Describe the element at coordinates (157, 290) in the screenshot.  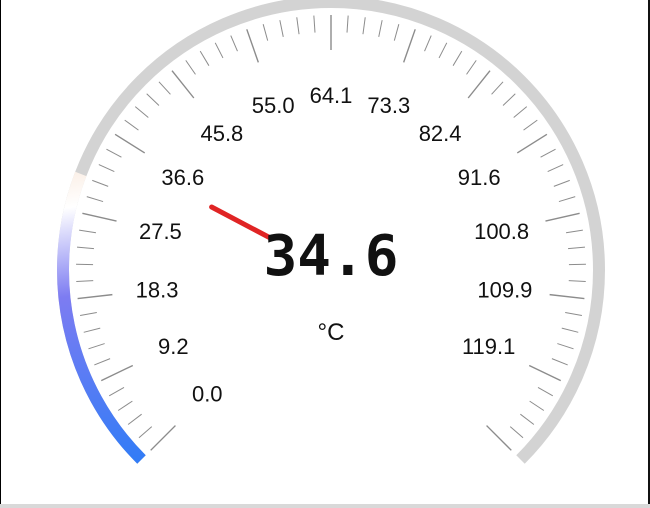
I see `tick-label: 18.3` at that location.